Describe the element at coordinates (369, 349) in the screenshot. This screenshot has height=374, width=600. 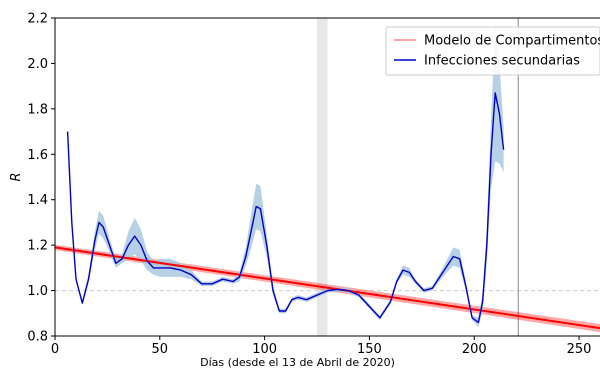
I see `x-tick-label-150: 150` at that location.